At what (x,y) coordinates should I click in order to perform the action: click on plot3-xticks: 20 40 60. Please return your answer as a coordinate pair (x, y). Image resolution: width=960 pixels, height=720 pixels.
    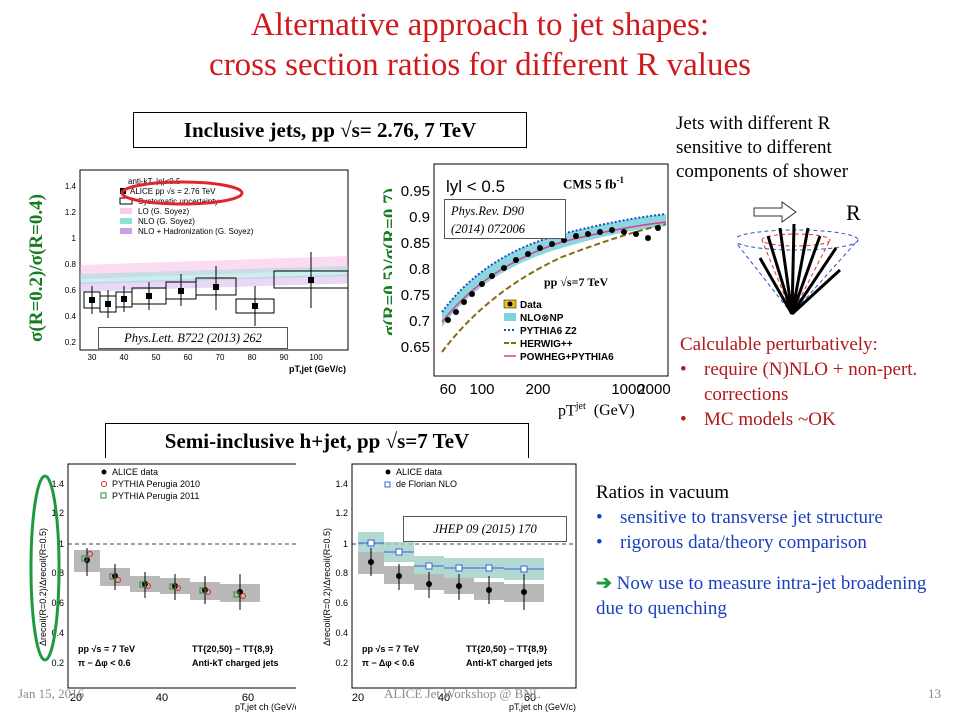
    Looking at the image, I should click on (162, 698).